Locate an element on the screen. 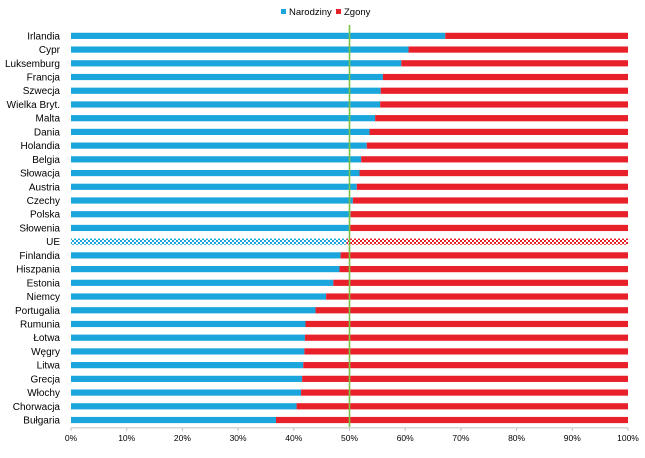 The height and width of the screenshot is (458, 645). legend-label-series-1: Zgony is located at coordinates (357, 12).